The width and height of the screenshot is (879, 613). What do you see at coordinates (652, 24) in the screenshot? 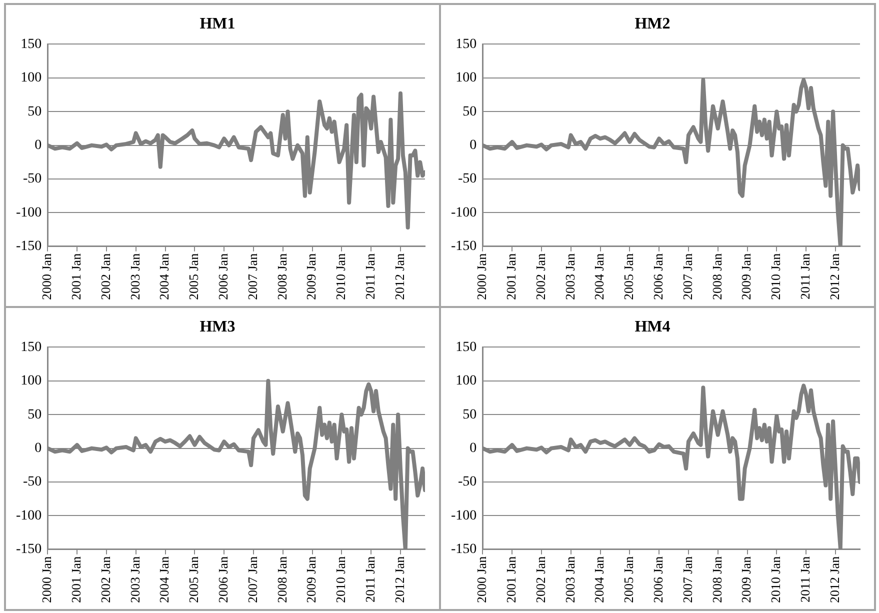
I see `chart-title: HM2` at bounding box center [652, 24].